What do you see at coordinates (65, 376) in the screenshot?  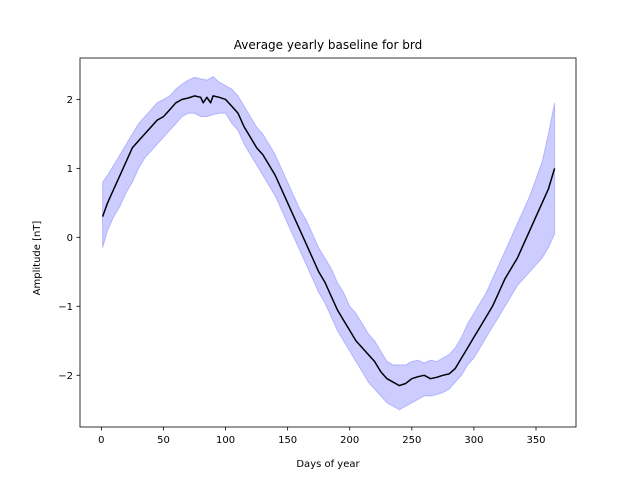 I see `y-tick-label: −2` at bounding box center [65, 376].